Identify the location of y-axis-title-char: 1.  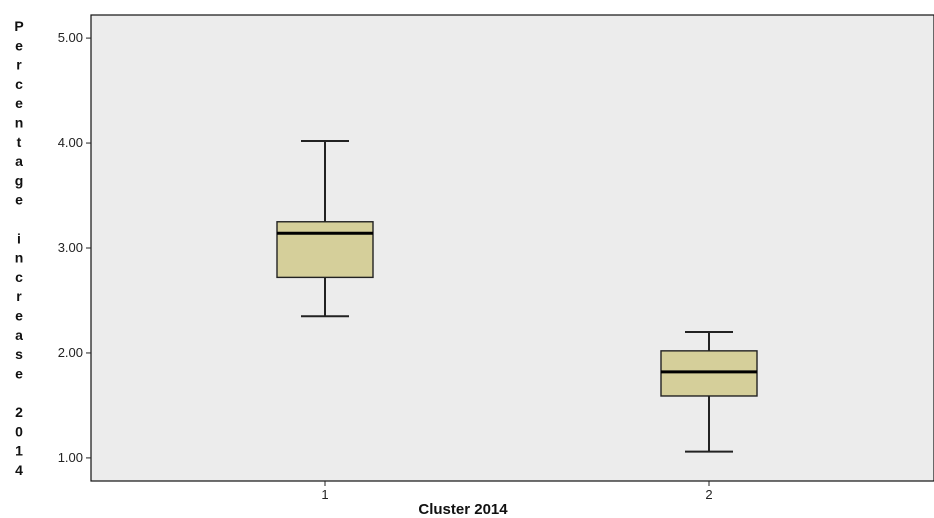
(19, 451).